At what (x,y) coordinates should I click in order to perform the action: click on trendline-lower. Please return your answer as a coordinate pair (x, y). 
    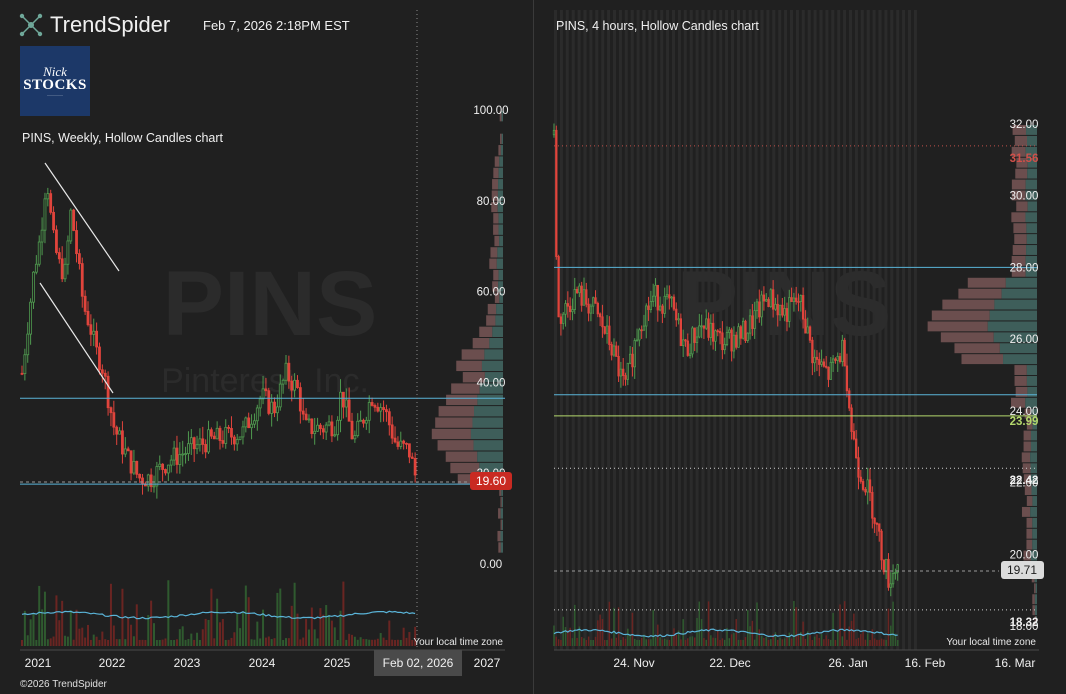
    Looking at the image, I should click on (76, 338).